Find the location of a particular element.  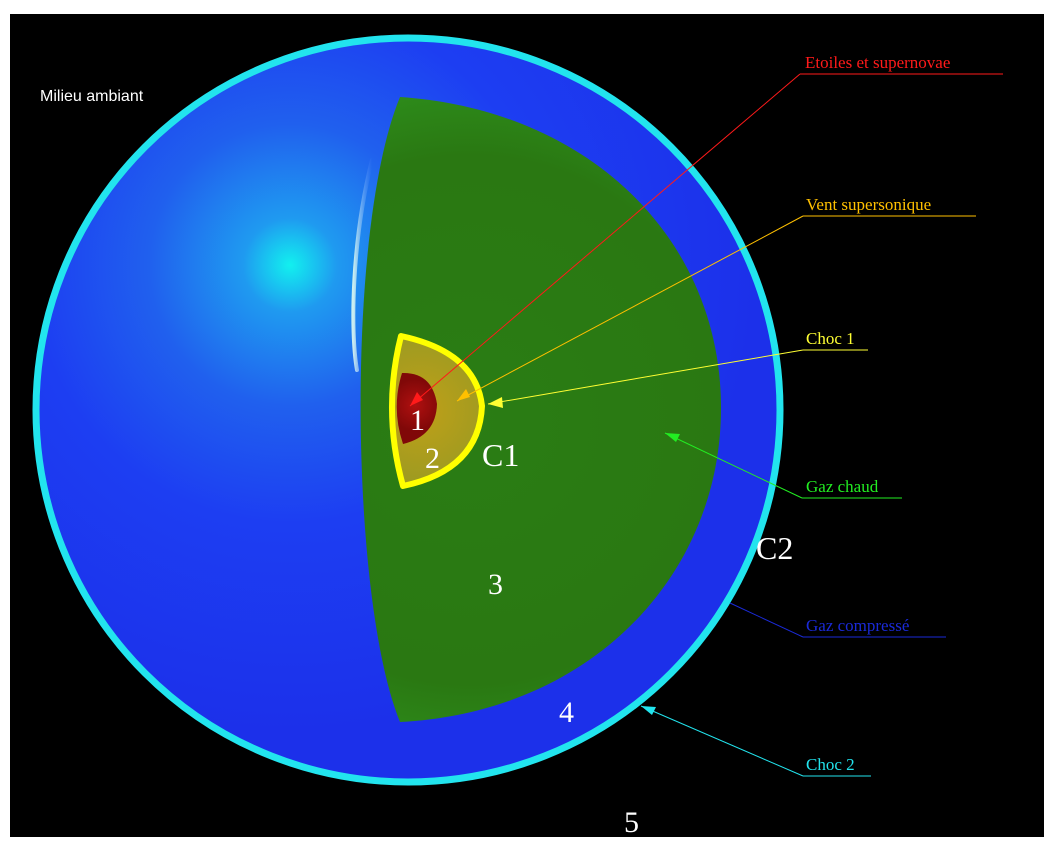

leader-gaz-chaud is located at coordinates (733, 465).